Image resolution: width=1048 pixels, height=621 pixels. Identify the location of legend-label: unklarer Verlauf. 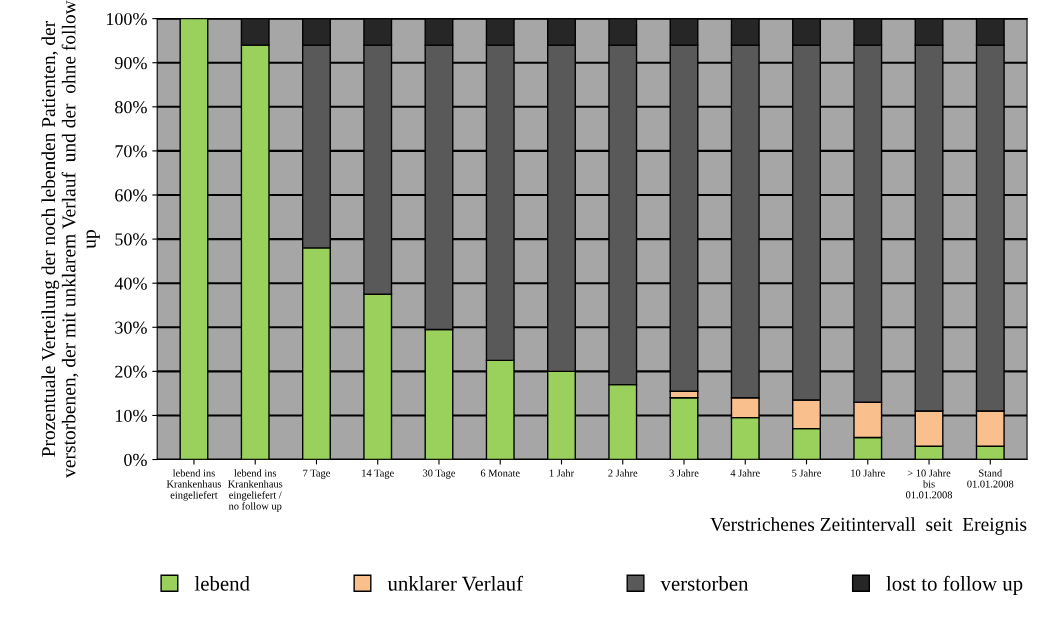
(455, 583).